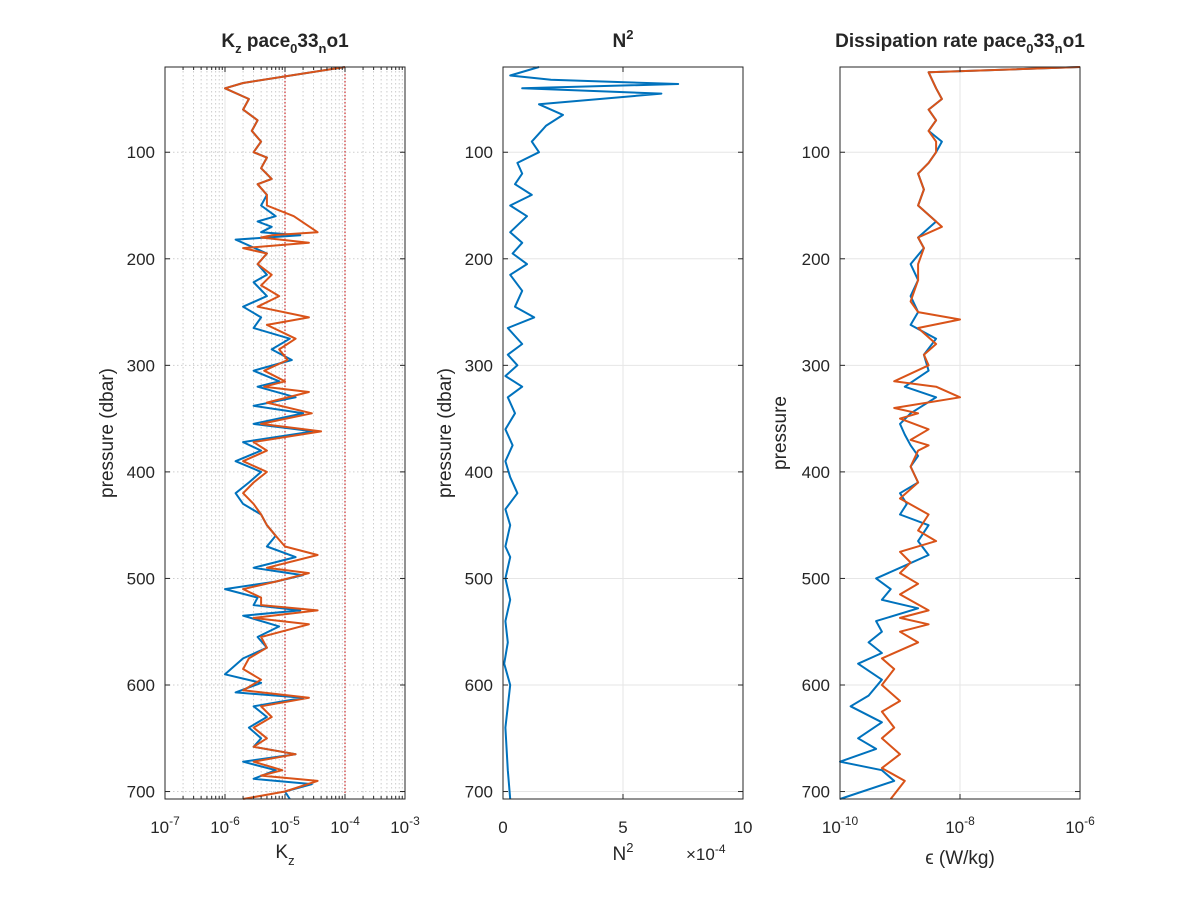 This screenshot has height=900, width=1200. I want to click on x-tick-label: 10⁻⁷, so click(165, 825).